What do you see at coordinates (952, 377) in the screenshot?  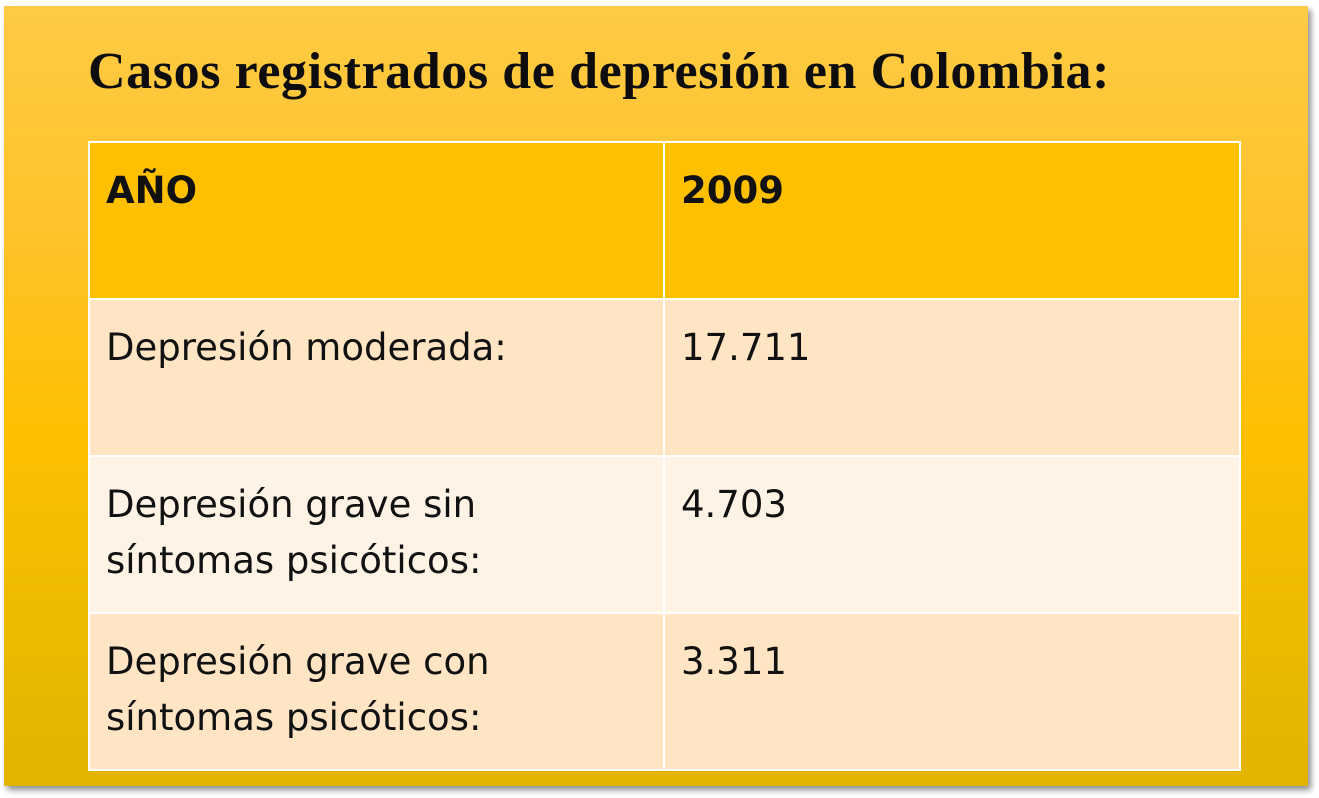 I see `row-value-cell: 17.711` at bounding box center [952, 377].